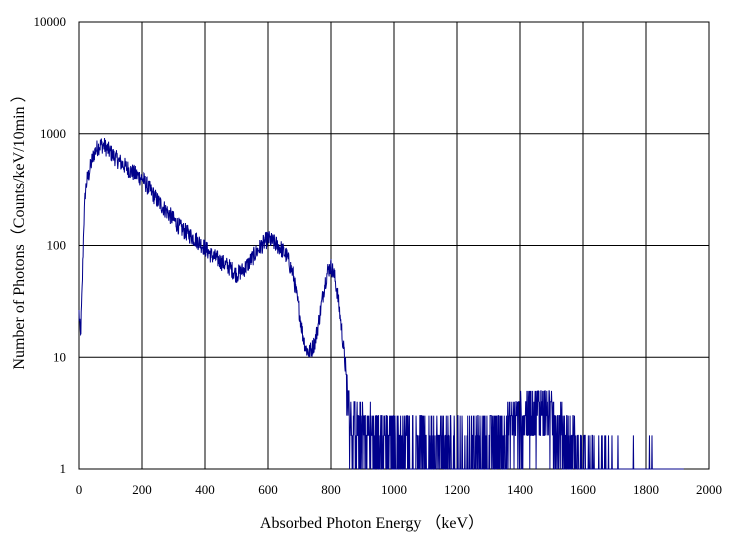  I want to click on x-tick-label: 800, so click(331, 489).